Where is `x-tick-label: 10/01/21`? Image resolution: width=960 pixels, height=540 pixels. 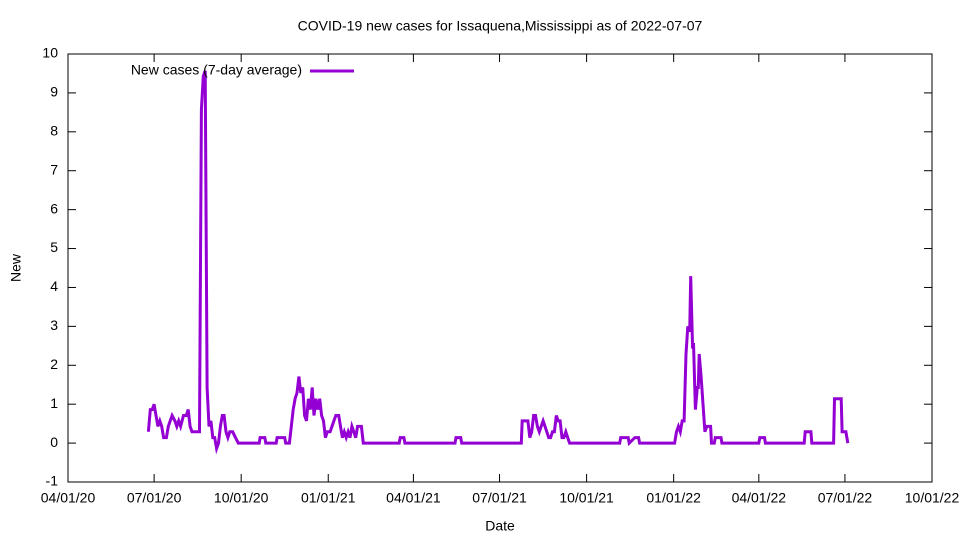
x-tick-label: 10/01/21 is located at coordinates (586, 498).